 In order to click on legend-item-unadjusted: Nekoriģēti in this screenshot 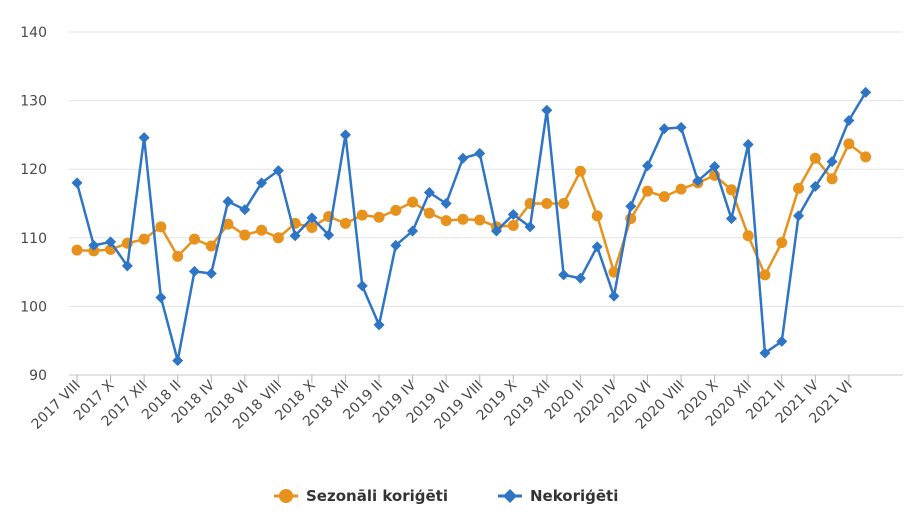, I will do `click(558, 496)`.